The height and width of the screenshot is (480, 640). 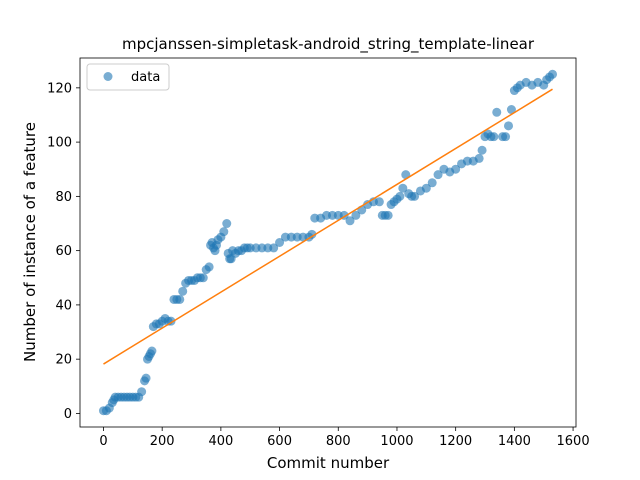 I want to click on legend-label-data: data, so click(x=145, y=77).